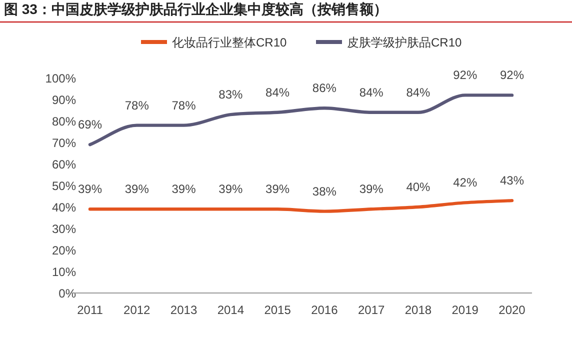  Describe the element at coordinates (278, 310) in the screenshot. I see `x-tick-label: 2015` at that location.